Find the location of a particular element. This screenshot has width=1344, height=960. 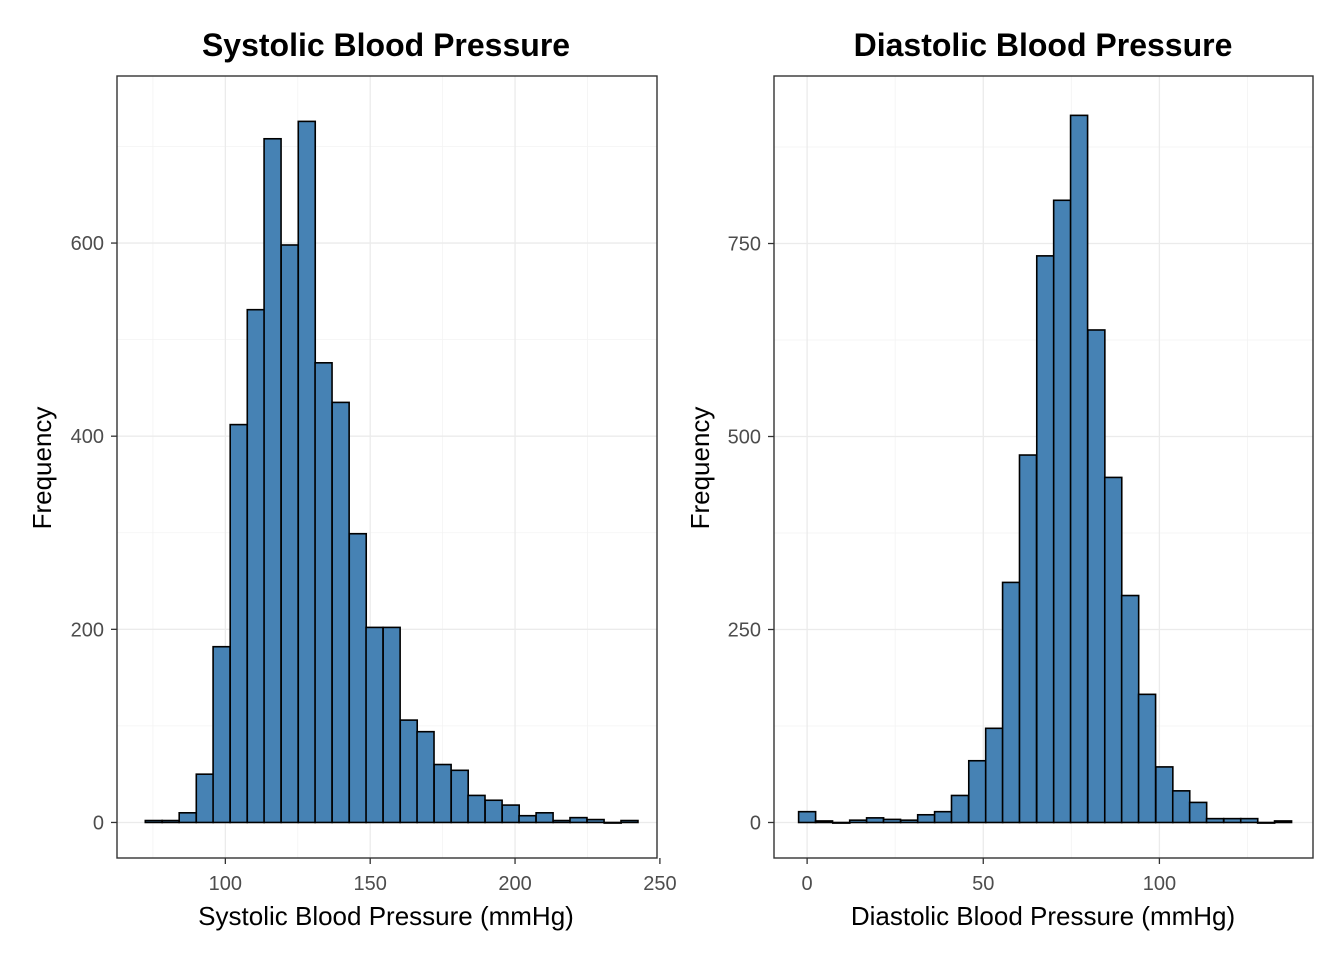

diastolic-chart-title: Diastolic Blood Pressure is located at coordinates (1043, 45).